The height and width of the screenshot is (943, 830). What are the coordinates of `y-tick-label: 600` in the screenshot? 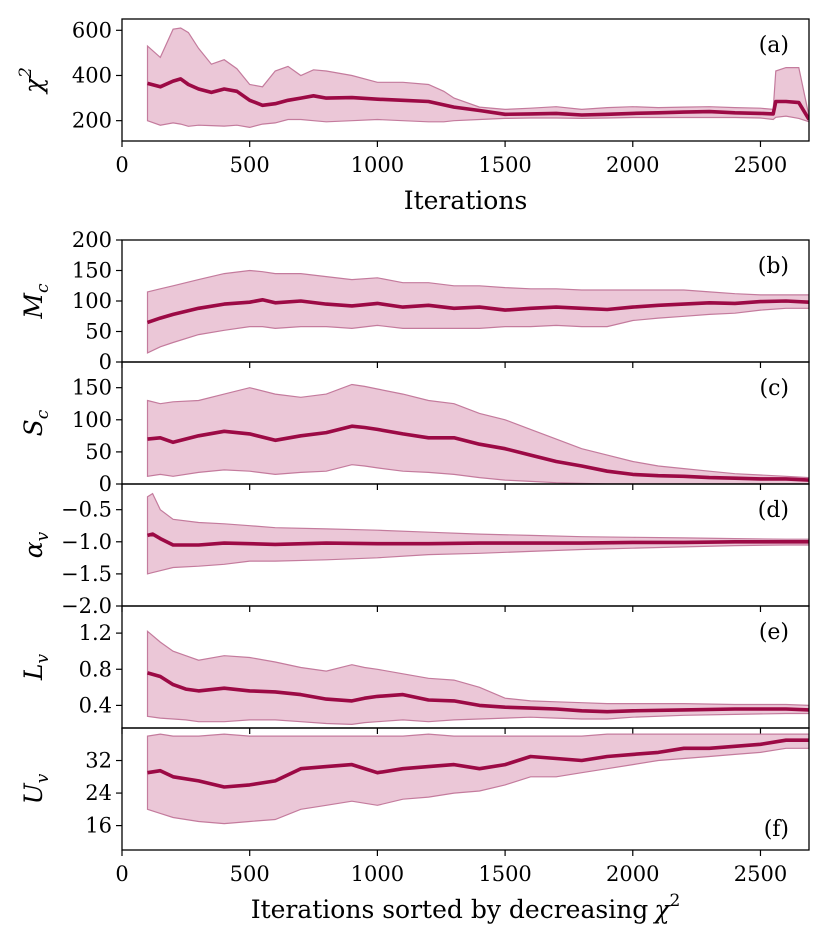 It's located at (92, 30).